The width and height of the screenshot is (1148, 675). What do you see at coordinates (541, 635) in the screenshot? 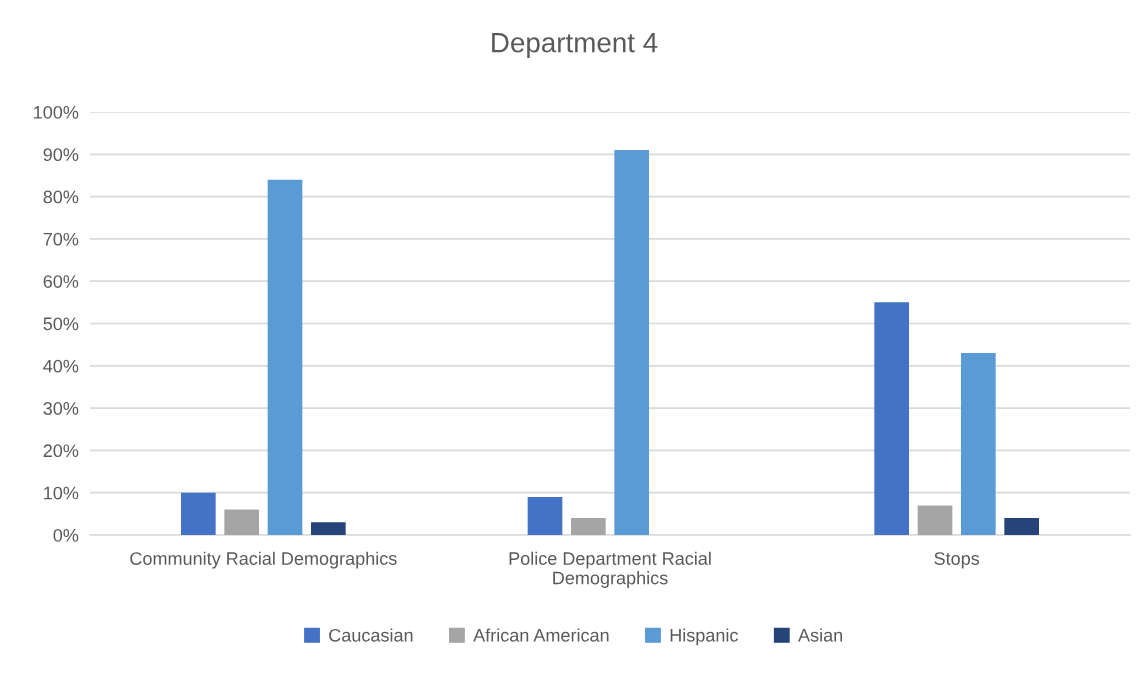
I see `legend-label: African American` at bounding box center [541, 635].